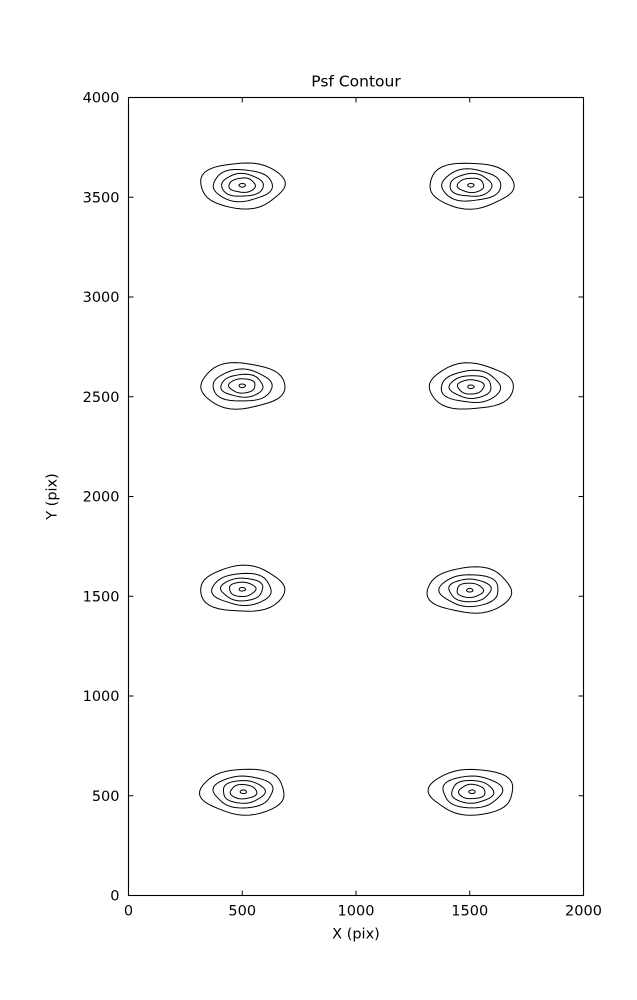  I want to click on y-tick-label: 2500, so click(101, 398).